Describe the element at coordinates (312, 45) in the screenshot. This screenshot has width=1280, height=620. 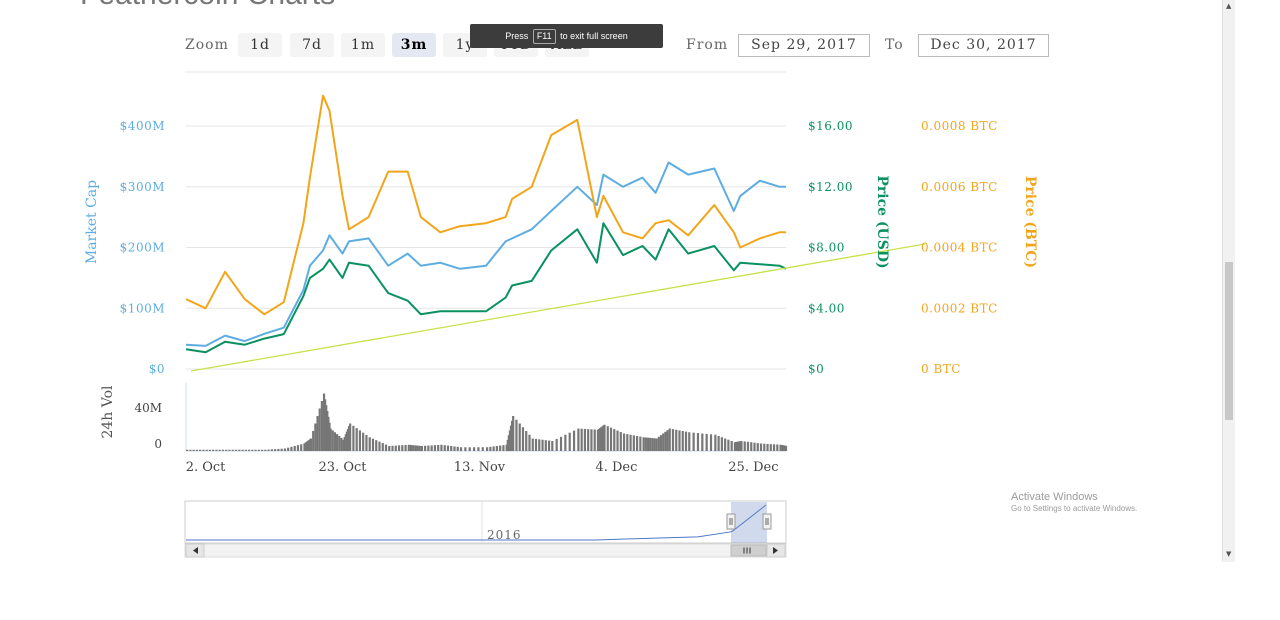
I see `zoom-7d-button: 7d` at that location.